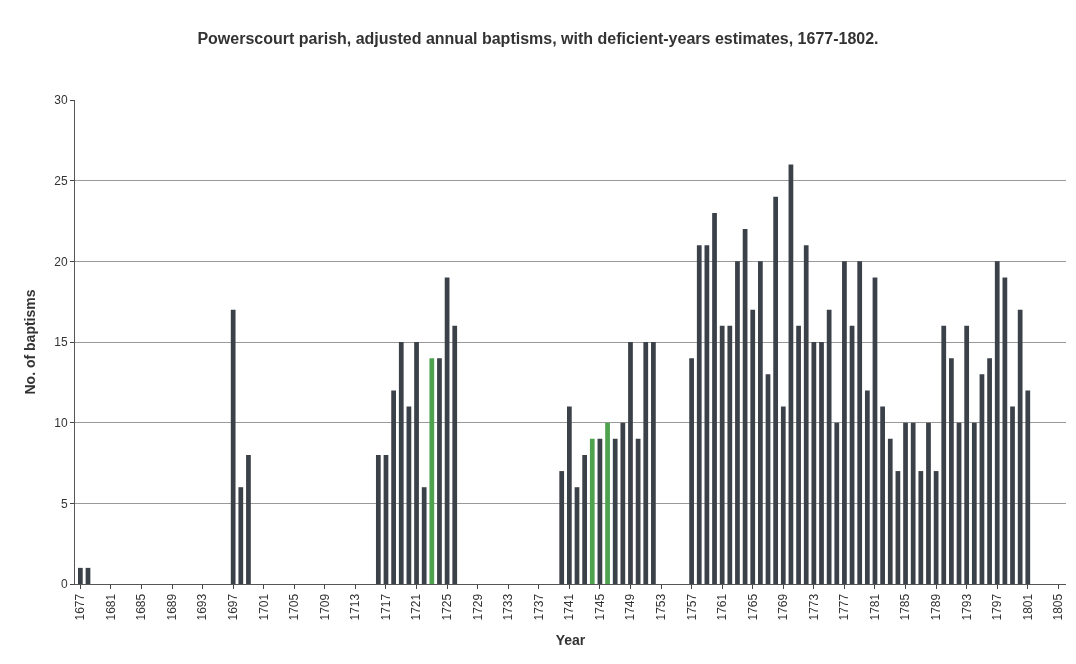 This screenshot has height=664, width=1076. I want to click on x-tick-label: 1749, so click(630, 607).